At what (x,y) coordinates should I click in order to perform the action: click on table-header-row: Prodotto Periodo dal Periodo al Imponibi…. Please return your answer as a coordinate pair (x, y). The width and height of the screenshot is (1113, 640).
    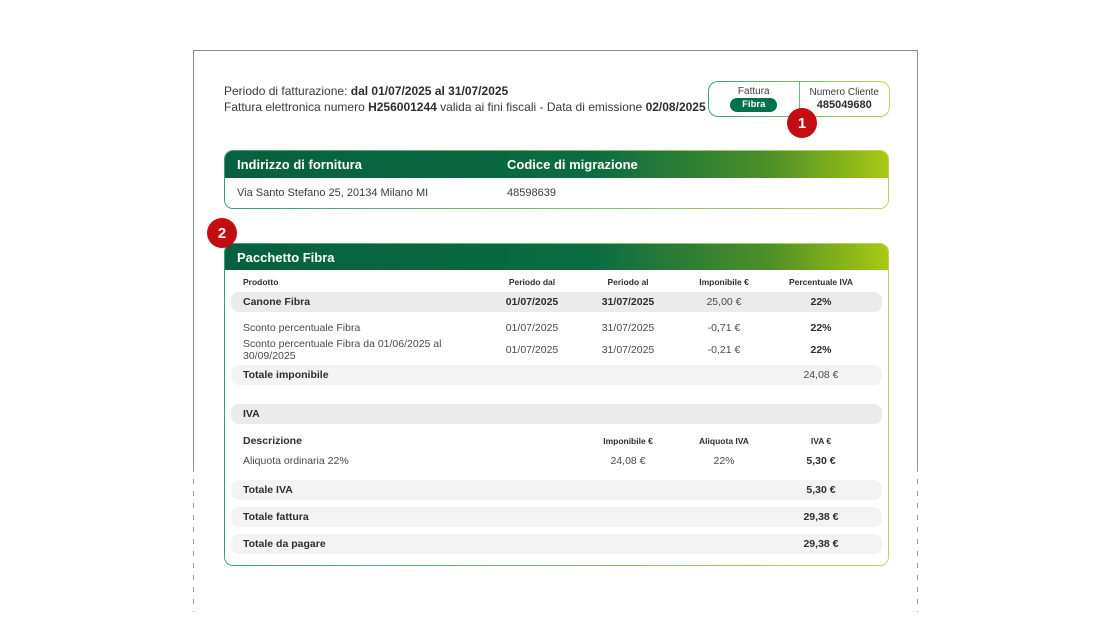
    Looking at the image, I should click on (556, 282).